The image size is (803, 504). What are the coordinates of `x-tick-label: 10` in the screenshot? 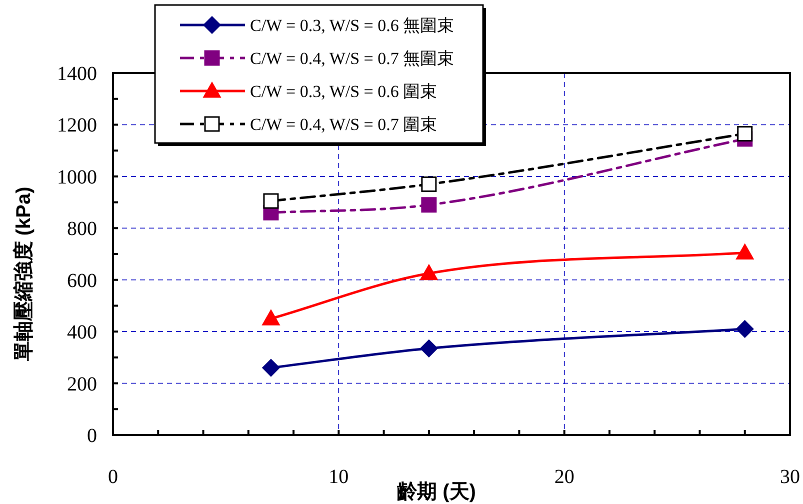 It's located at (338, 477).